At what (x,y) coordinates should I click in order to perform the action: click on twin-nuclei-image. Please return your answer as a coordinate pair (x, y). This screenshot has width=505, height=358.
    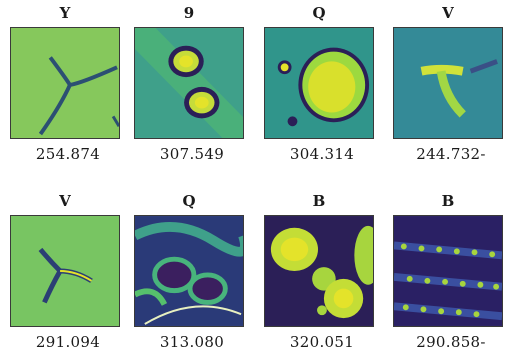
    Looking at the image, I should click on (189, 83).